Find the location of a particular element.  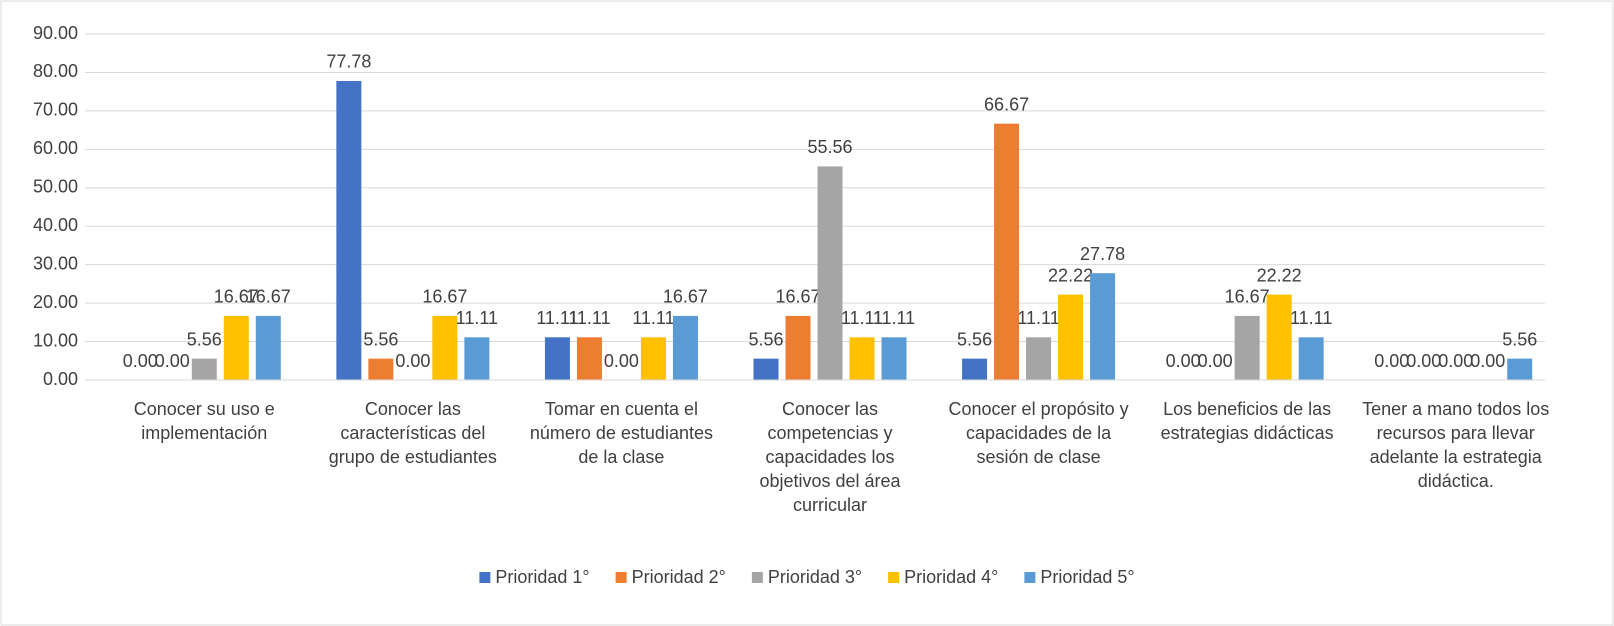

x-tick-line: características del is located at coordinates (412, 433).